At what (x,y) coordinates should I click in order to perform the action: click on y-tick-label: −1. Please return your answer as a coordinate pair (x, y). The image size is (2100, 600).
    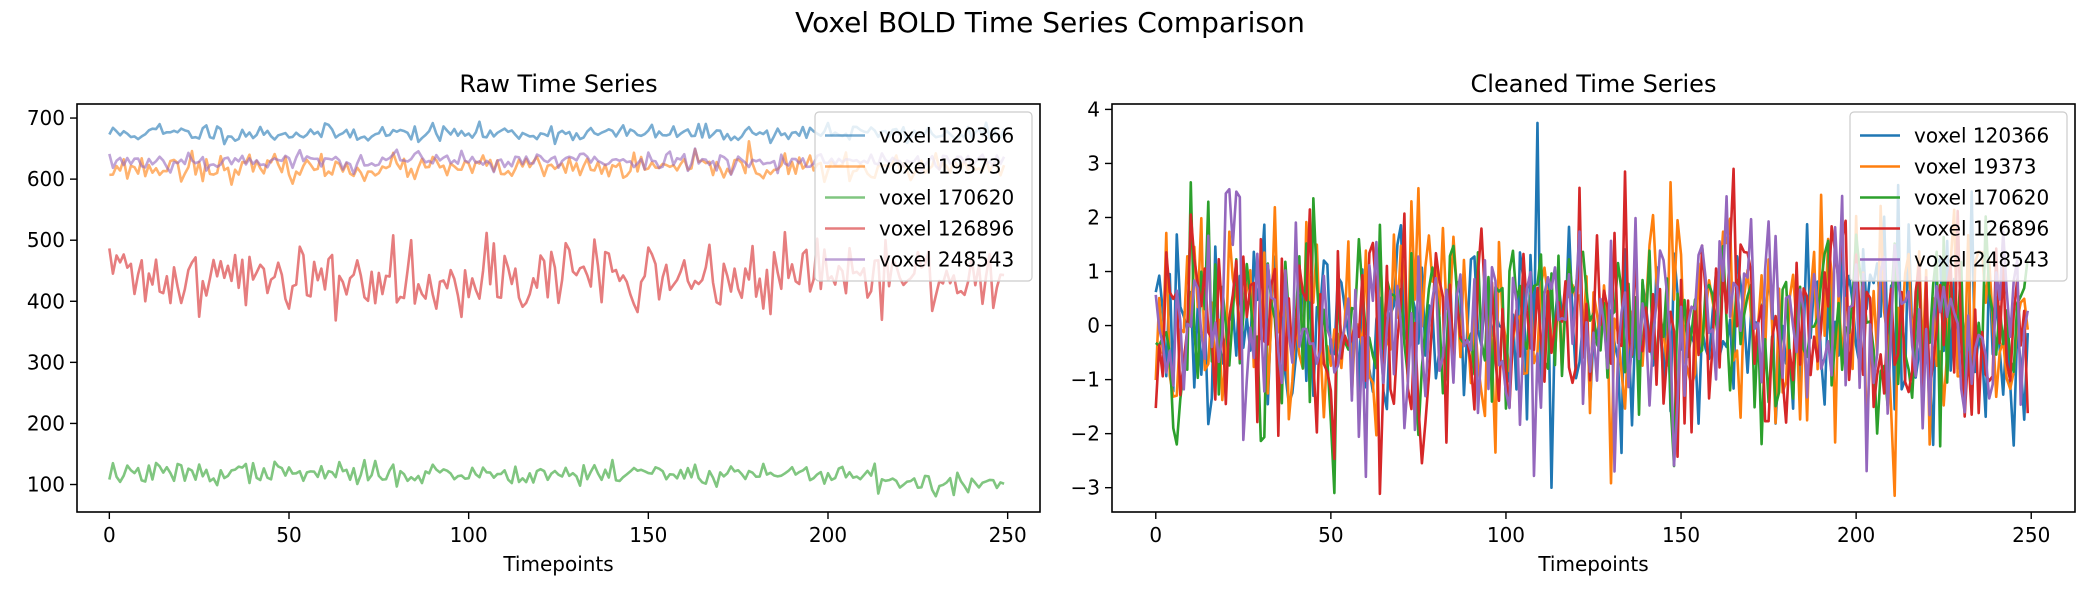
    Looking at the image, I should click on (1085, 380).